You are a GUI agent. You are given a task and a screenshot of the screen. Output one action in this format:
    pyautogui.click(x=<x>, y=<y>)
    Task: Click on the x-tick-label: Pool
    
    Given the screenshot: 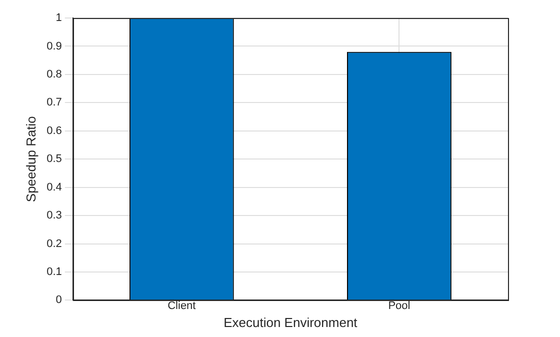 What is the action you would take?
    pyautogui.click(x=399, y=306)
    